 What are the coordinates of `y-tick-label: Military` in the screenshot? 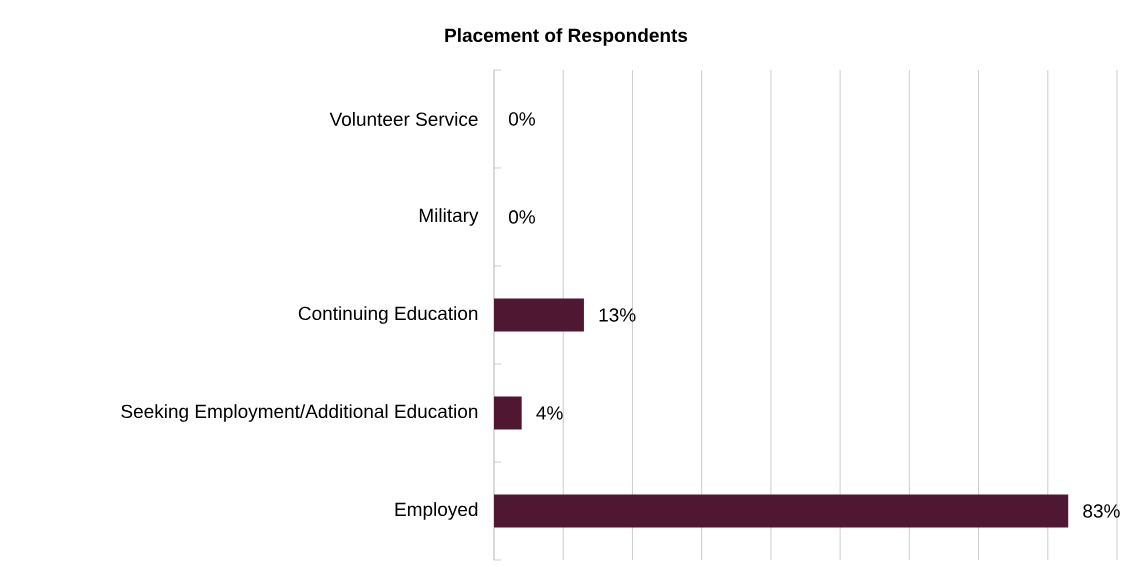 It's located at (449, 217).